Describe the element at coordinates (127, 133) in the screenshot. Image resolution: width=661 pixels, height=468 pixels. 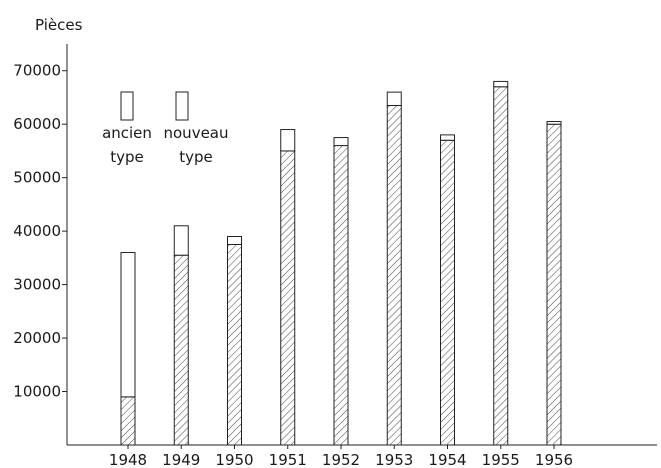
I see `legend-label-ancien-line1: ancien` at that location.